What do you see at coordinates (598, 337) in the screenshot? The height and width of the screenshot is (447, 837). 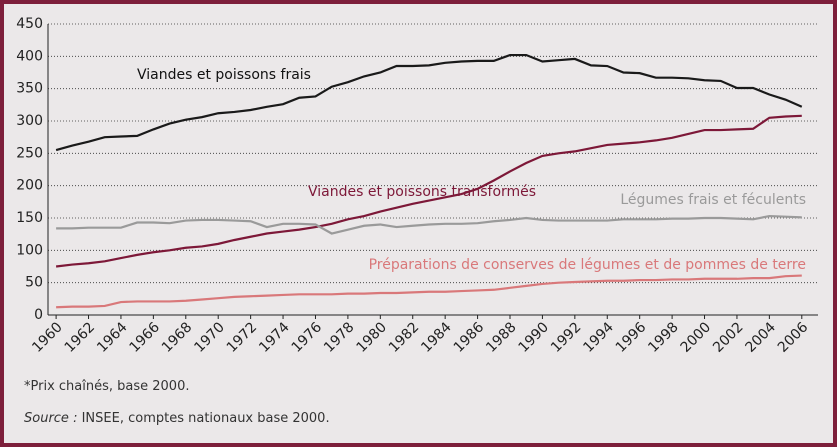 I see `x-tick-label: 1994` at bounding box center [598, 337].